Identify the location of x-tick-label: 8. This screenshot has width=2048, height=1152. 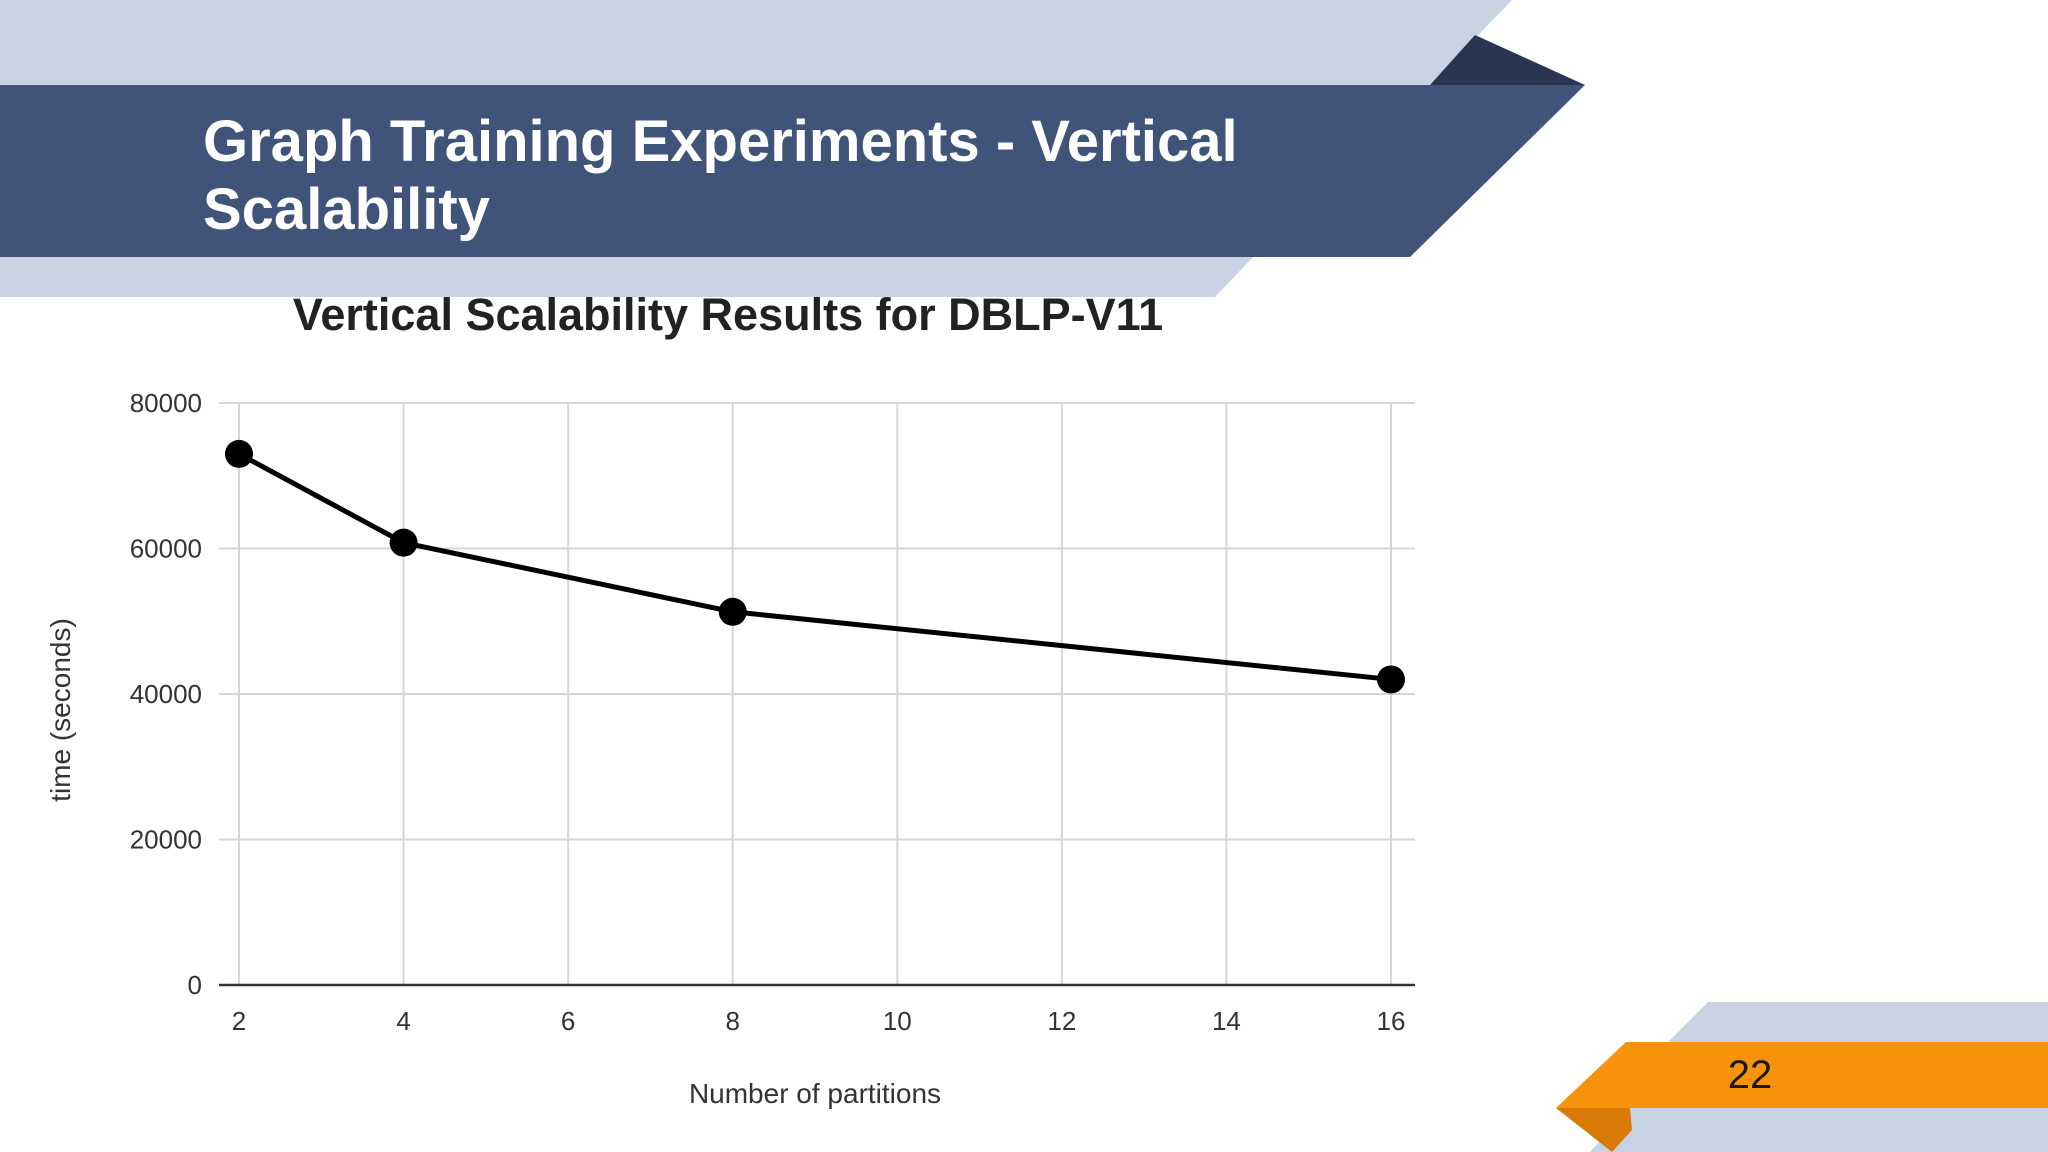
(732, 1021).